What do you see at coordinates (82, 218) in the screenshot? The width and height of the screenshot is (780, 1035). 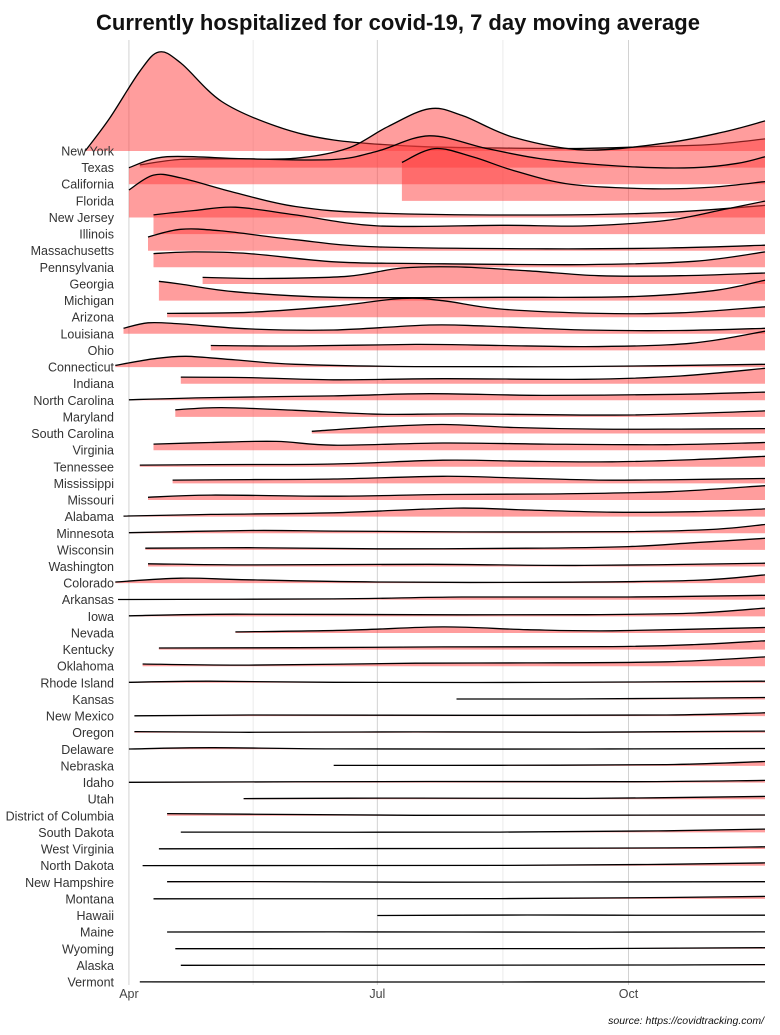 I see `state-label-new-jersey: New Jersey` at bounding box center [82, 218].